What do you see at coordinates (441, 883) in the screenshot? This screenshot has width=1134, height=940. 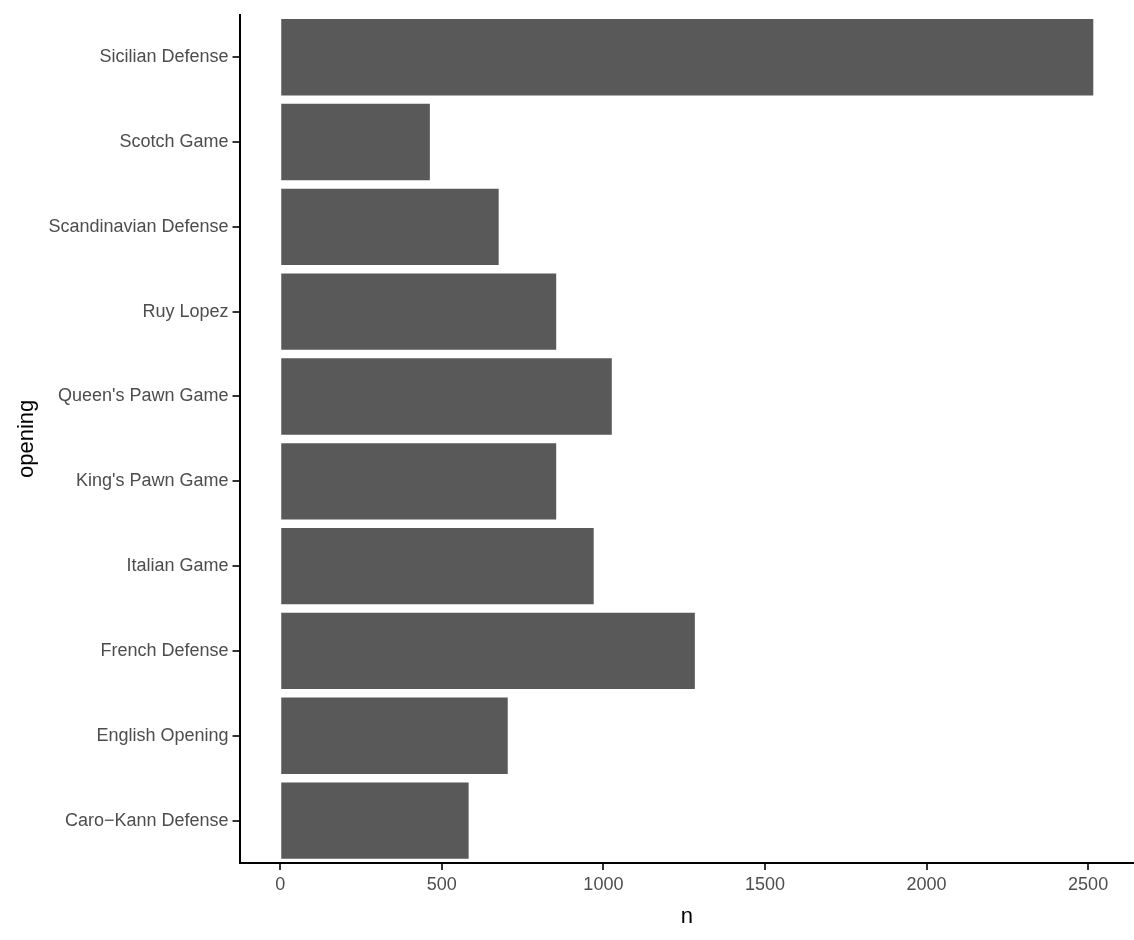 I see `x-tick-label: 500` at bounding box center [441, 883].